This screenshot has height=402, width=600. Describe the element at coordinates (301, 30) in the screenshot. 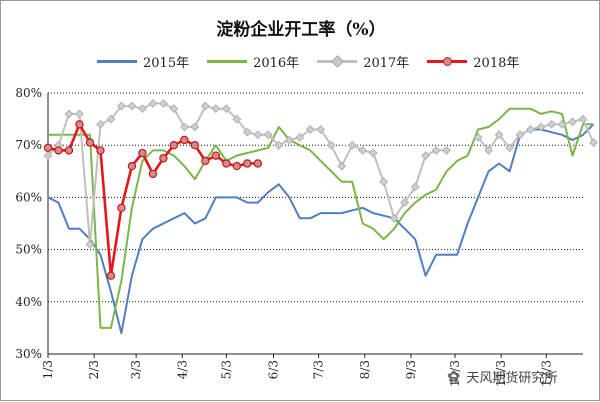

I see `chart-title: 淀粉企业开工率（%）` at that location.